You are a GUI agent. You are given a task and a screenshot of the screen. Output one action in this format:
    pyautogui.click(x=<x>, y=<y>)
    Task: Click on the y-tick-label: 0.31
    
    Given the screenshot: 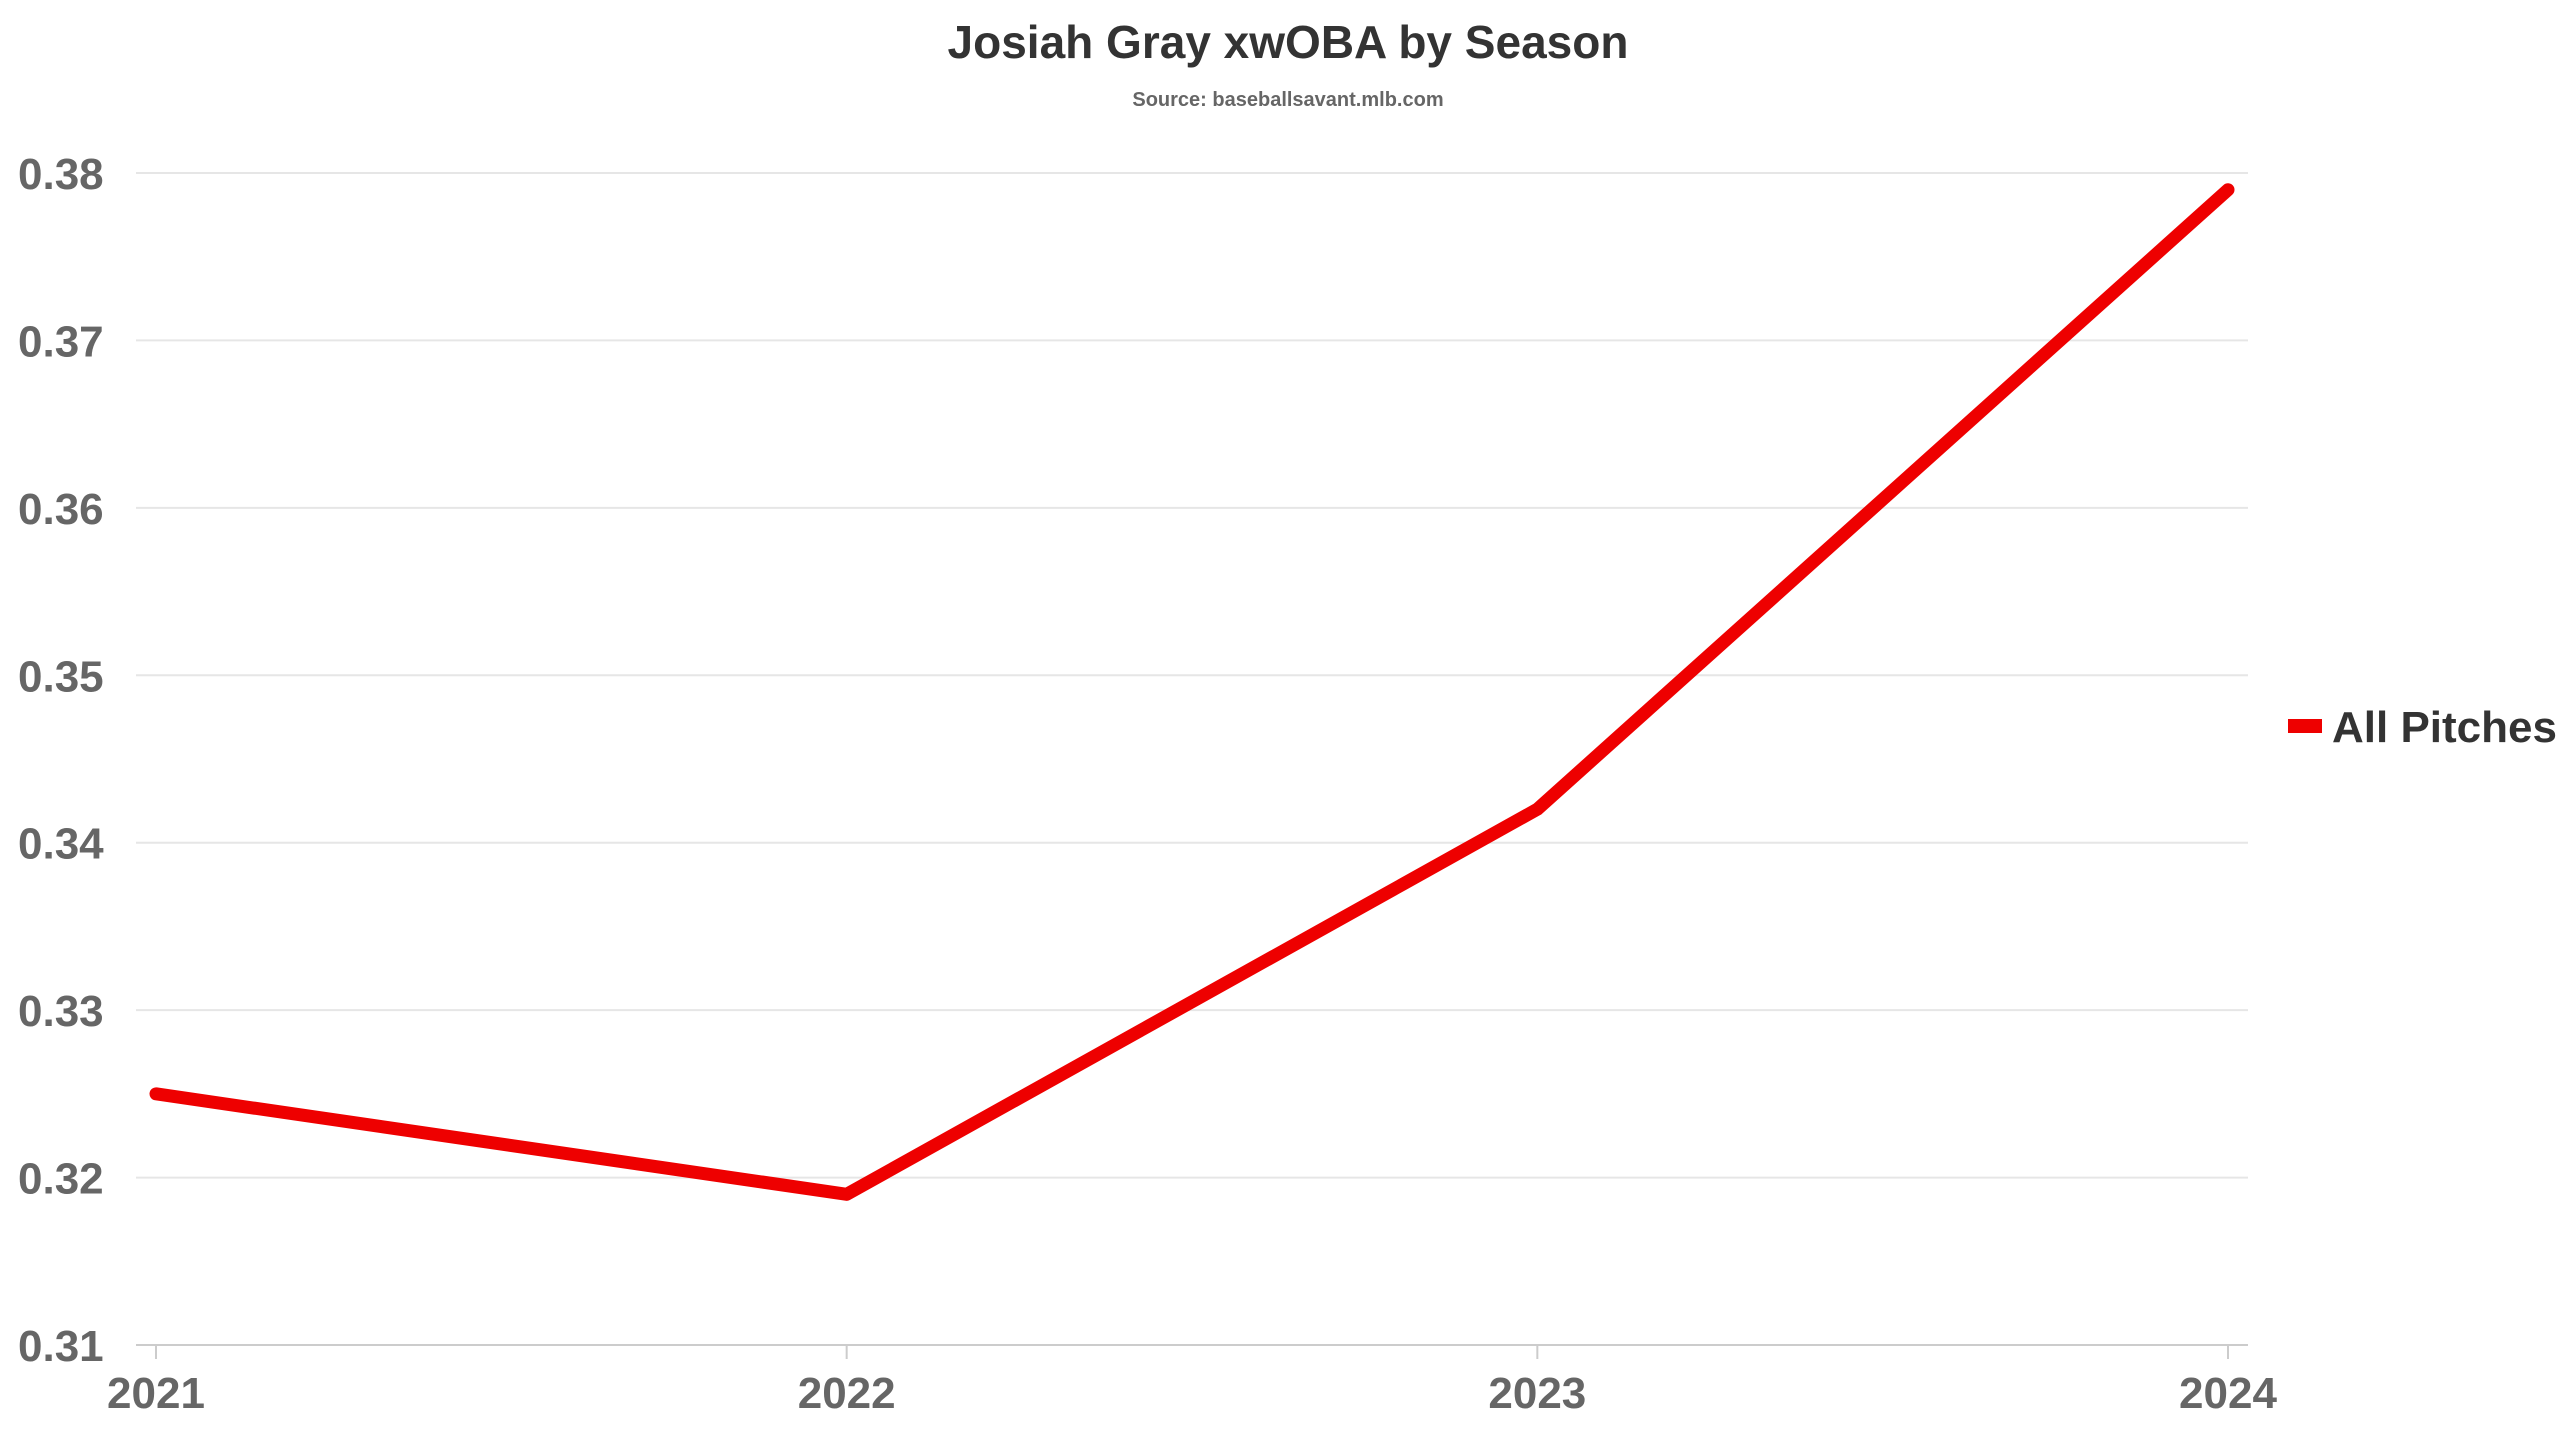 What is the action you would take?
    pyautogui.click(x=61, y=1346)
    